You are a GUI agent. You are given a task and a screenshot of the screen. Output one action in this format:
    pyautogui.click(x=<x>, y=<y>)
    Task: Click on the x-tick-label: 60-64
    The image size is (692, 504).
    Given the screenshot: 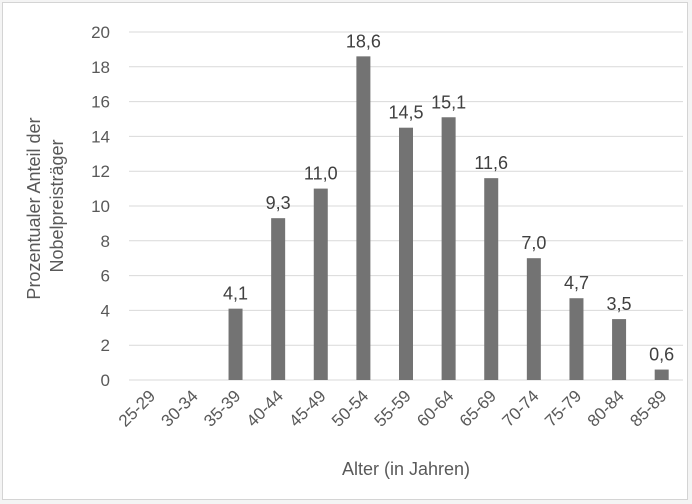 What is the action you would take?
    pyautogui.click(x=435, y=408)
    